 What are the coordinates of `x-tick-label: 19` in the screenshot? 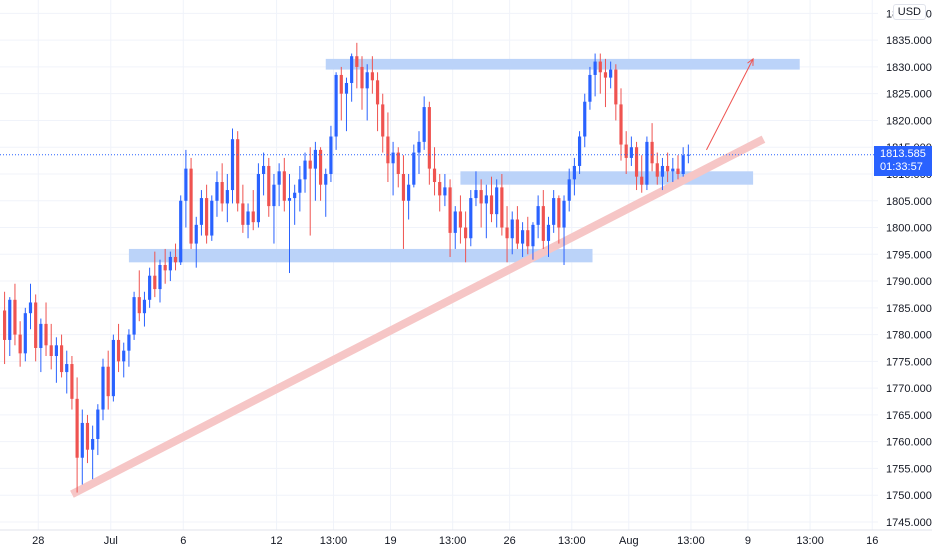 It's located at (390, 541).